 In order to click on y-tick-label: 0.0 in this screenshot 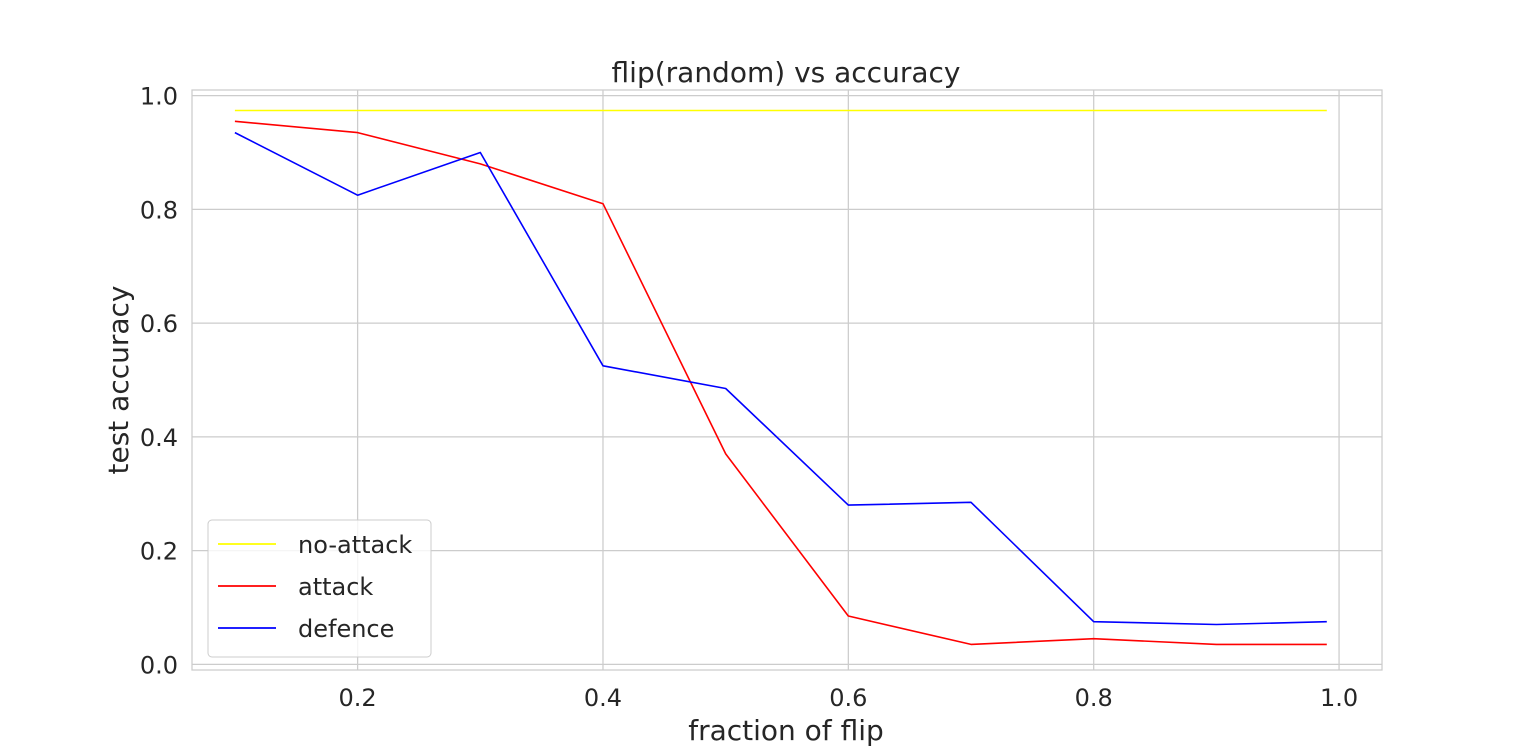, I will do `click(159, 665)`.